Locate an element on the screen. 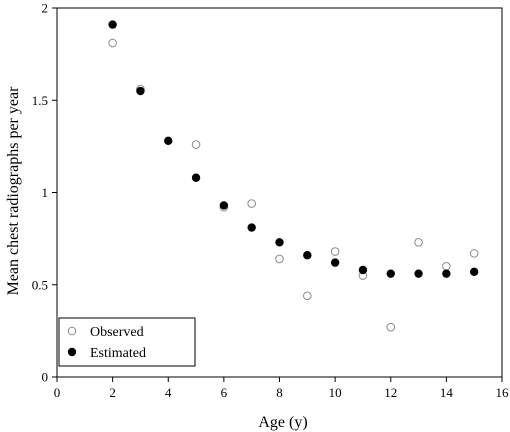 The height and width of the screenshot is (432, 510). y-axis-label: Mean chest radiographs per year is located at coordinates (13, 190).